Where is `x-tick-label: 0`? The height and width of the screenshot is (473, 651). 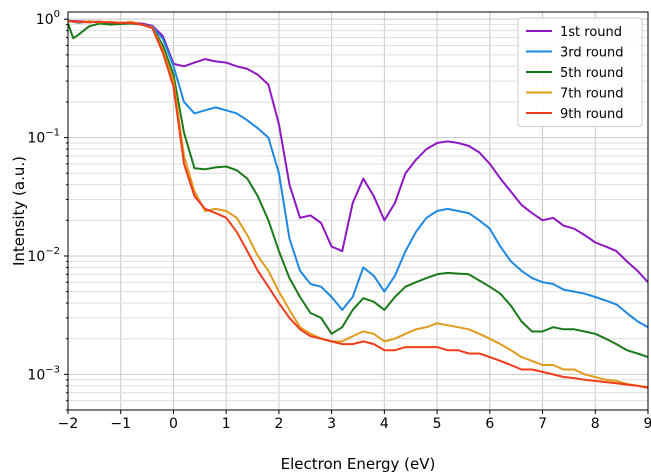 x-tick-label: 0 is located at coordinates (173, 424).